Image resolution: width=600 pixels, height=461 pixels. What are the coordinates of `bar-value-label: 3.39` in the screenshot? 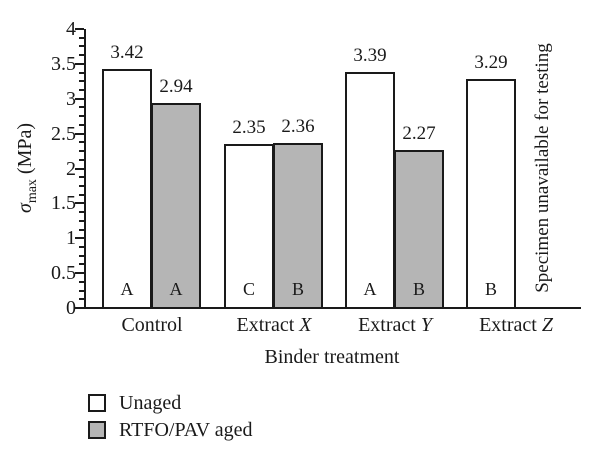 It's located at (370, 55).